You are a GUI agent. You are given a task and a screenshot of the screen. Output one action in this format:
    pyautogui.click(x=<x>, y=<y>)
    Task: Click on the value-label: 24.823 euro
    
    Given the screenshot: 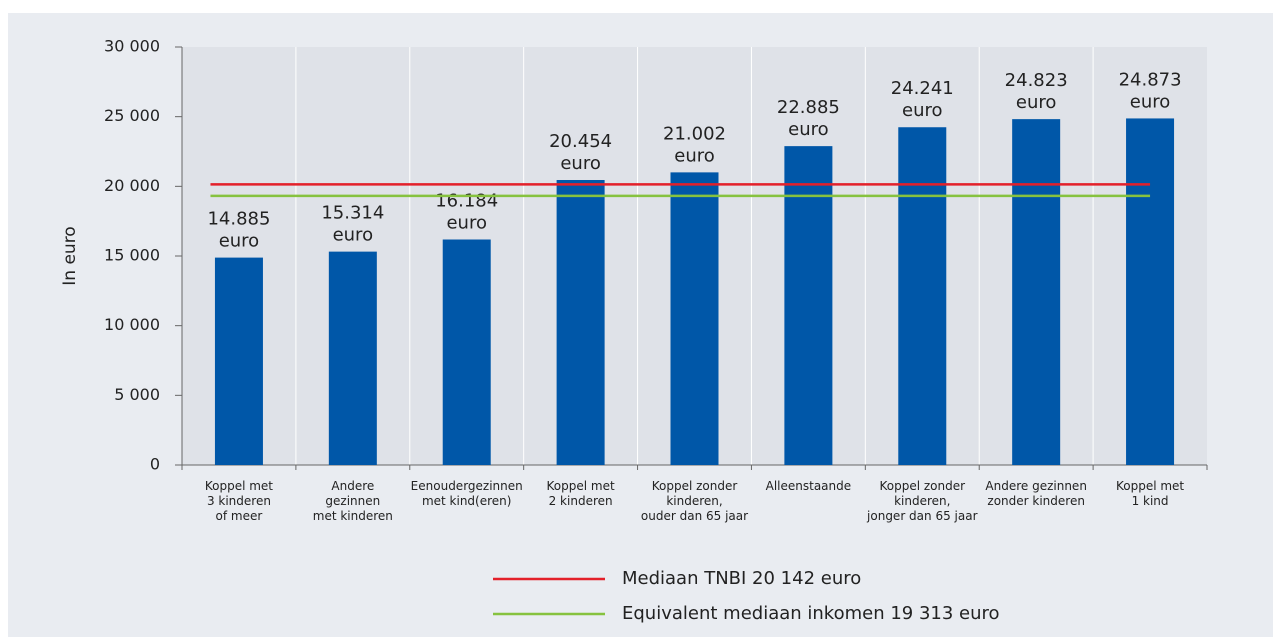 What is the action you would take?
    pyautogui.click(x=1036, y=91)
    